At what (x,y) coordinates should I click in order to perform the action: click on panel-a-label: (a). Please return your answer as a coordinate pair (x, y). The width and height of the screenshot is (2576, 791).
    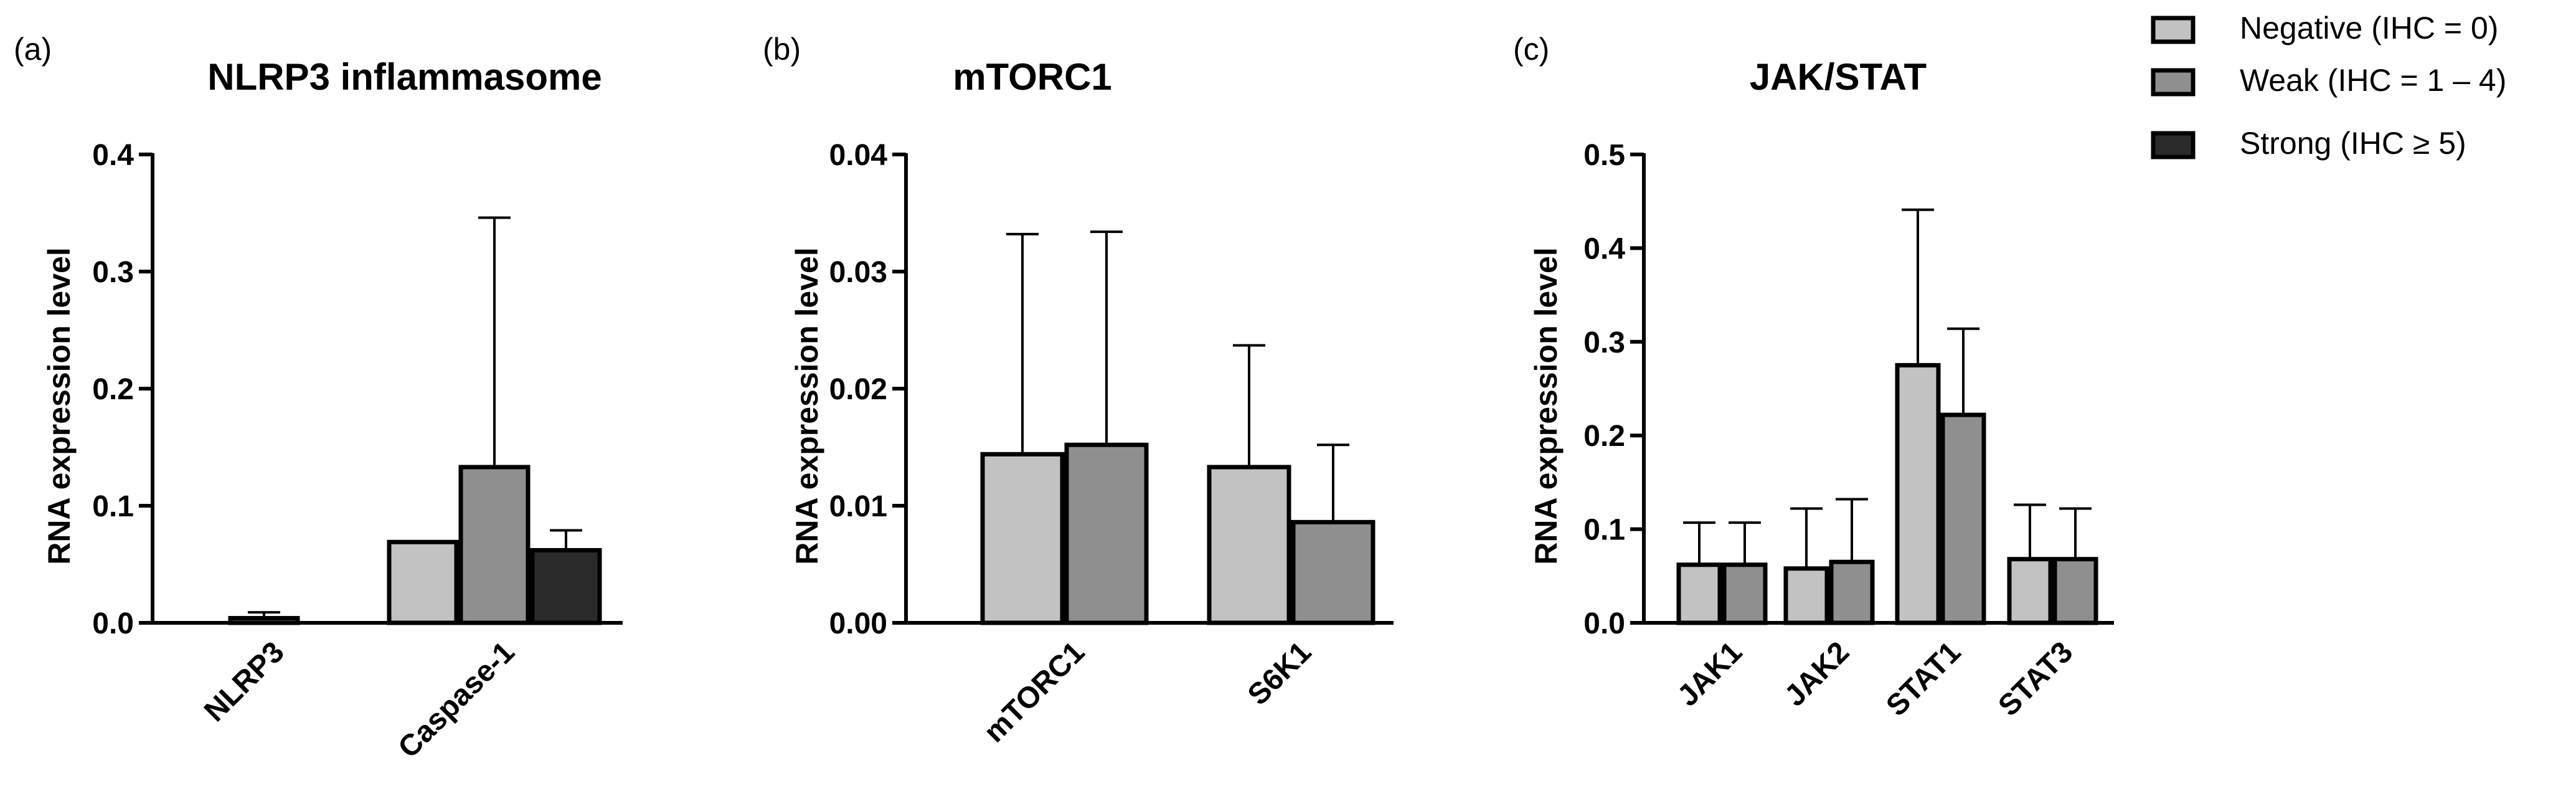
    Looking at the image, I should click on (33, 50).